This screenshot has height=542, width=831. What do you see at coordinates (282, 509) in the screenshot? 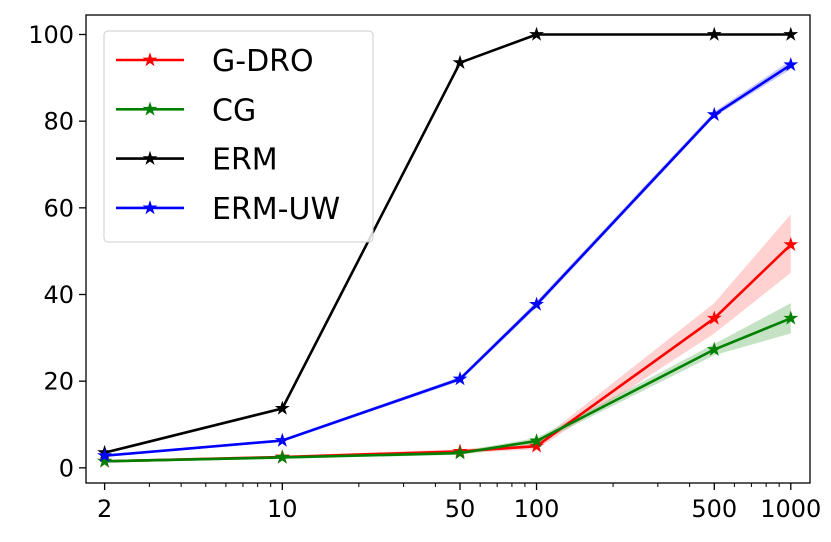
I see `x-tick-label: 10` at bounding box center [282, 509].